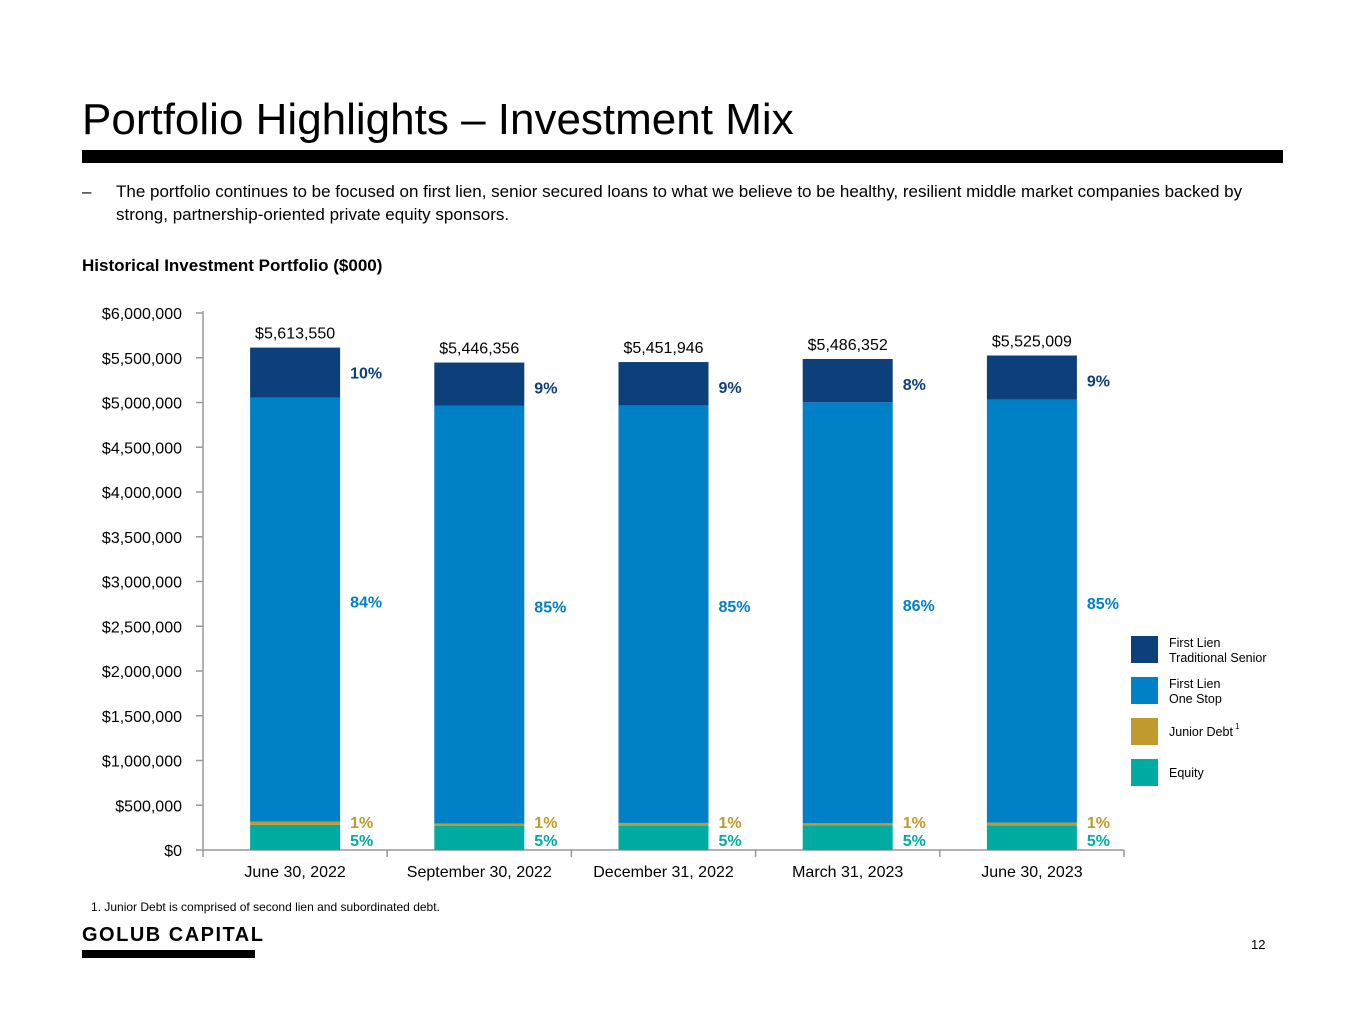 The height and width of the screenshot is (1024, 1365). What do you see at coordinates (682, 156) in the screenshot?
I see `title-rule` at bounding box center [682, 156].